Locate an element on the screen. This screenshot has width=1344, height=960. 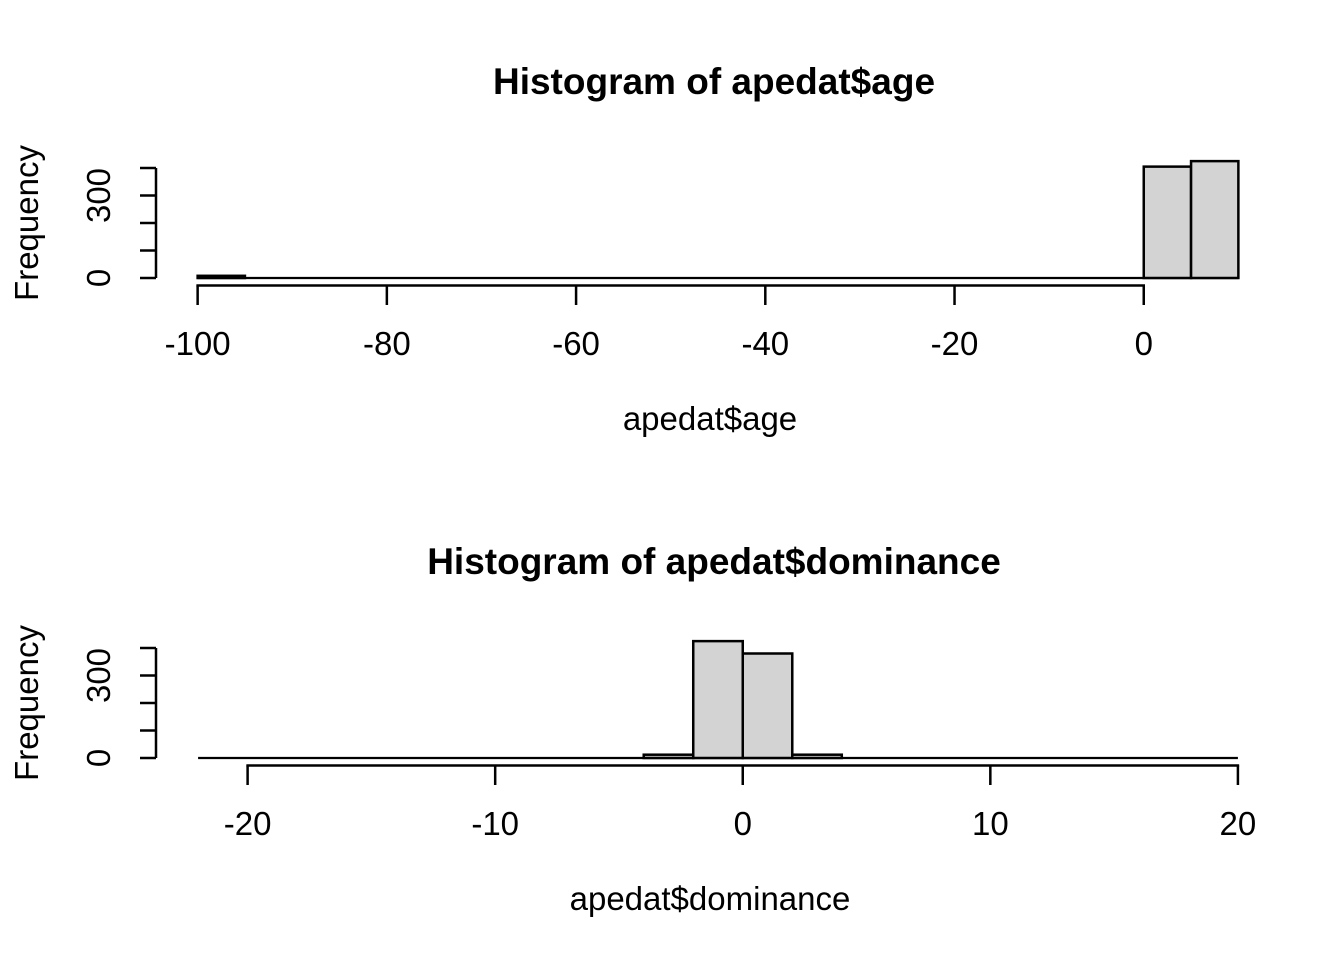
x-tick-label: -80 is located at coordinates (387, 343).